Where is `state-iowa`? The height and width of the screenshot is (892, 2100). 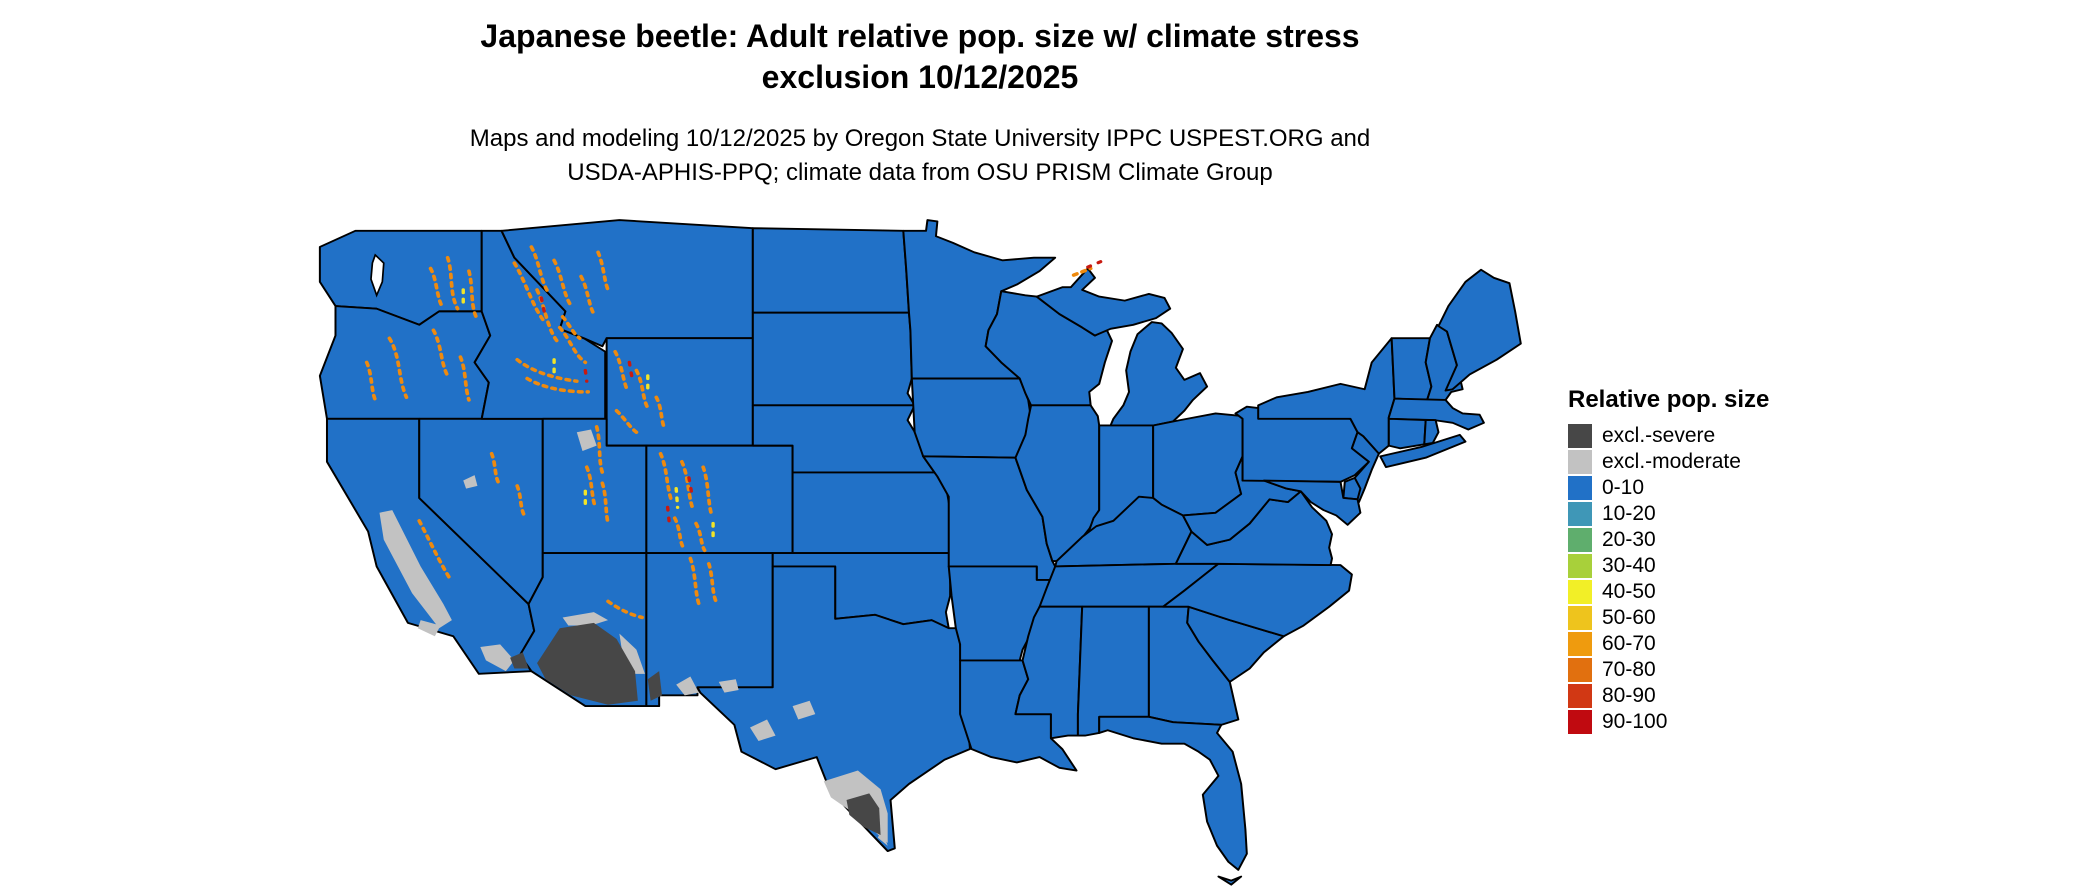 state-iowa is located at coordinates (972, 418).